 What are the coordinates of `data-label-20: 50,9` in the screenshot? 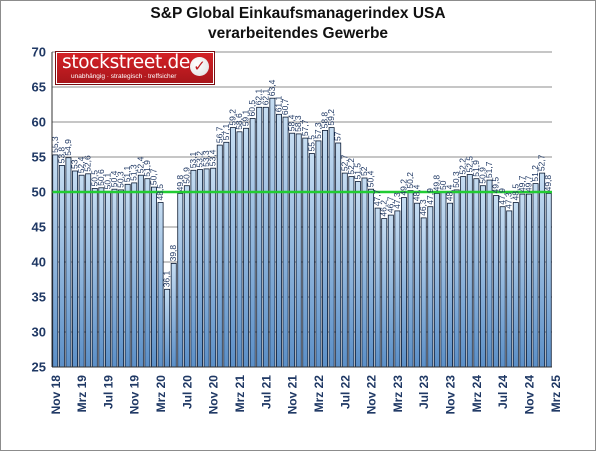 It's located at (186, 175).